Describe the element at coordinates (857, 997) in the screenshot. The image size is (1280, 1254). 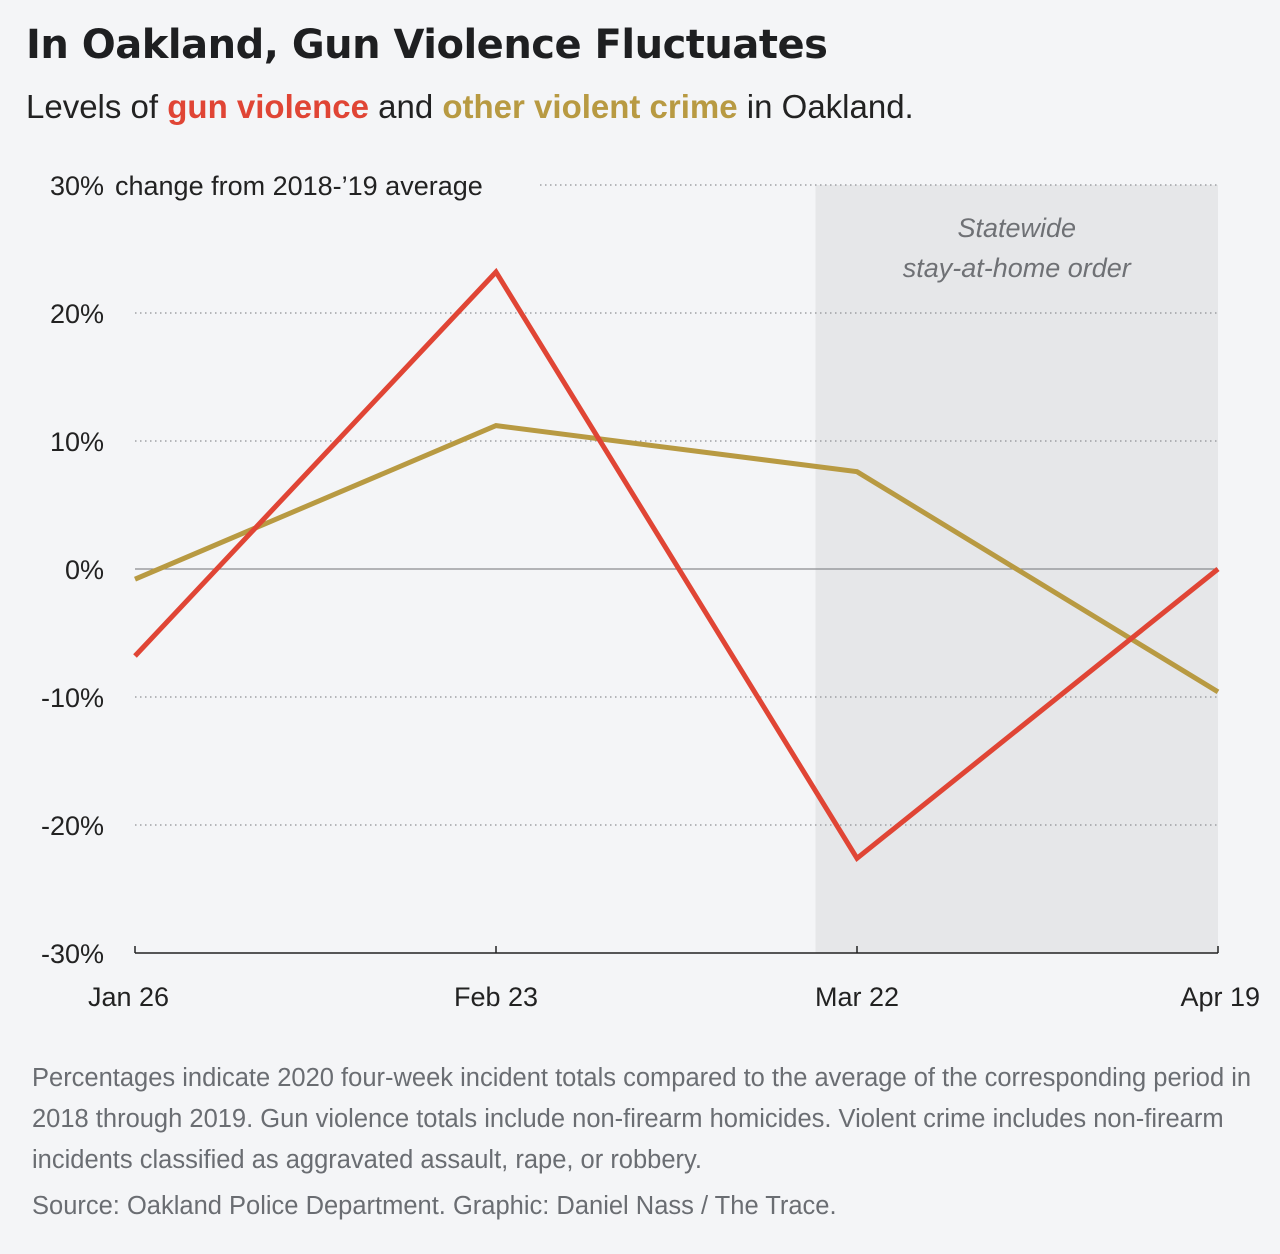
I see `x-tick-label: Mar 22` at that location.